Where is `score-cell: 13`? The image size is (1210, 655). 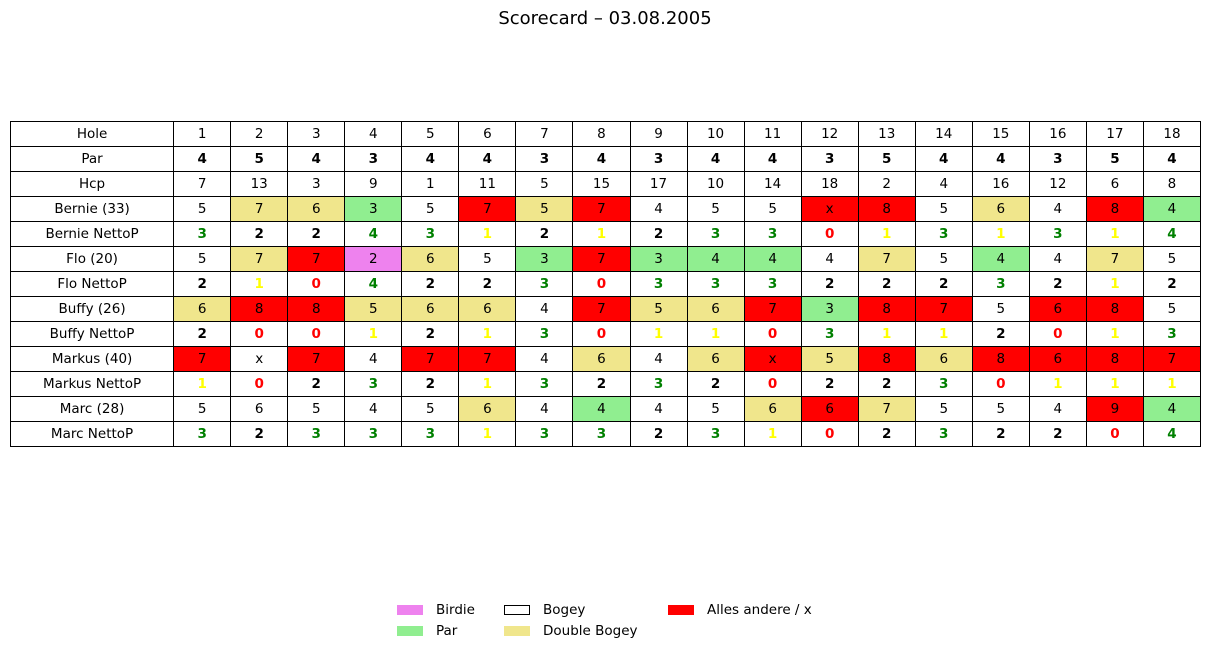
score-cell: 13 is located at coordinates (886, 134).